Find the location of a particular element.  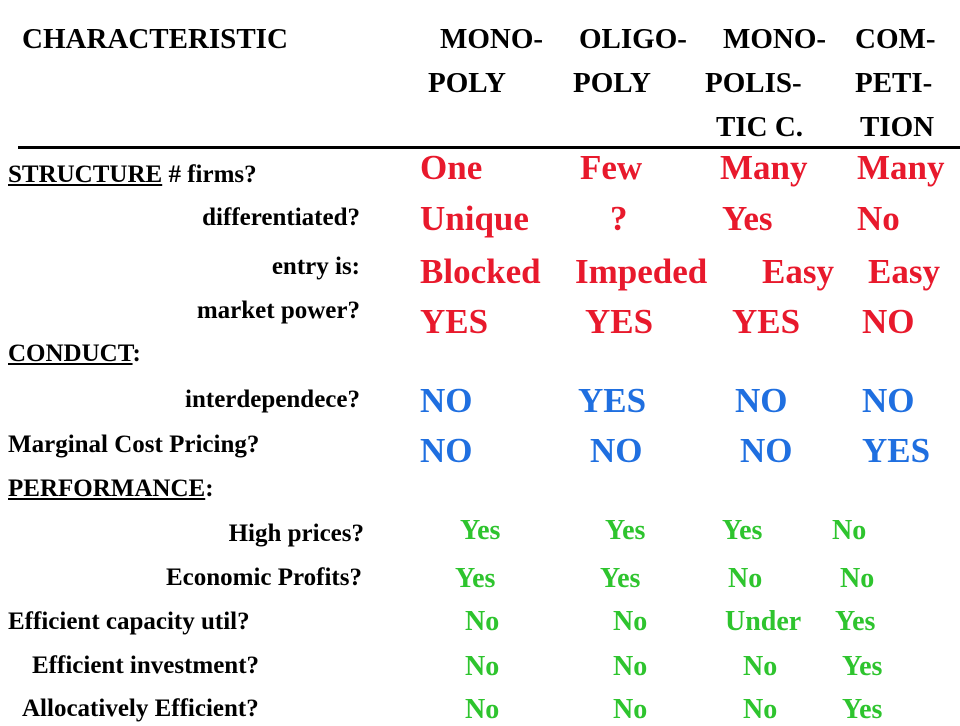

firms-label: # firms? is located at coordinates (209, 174).